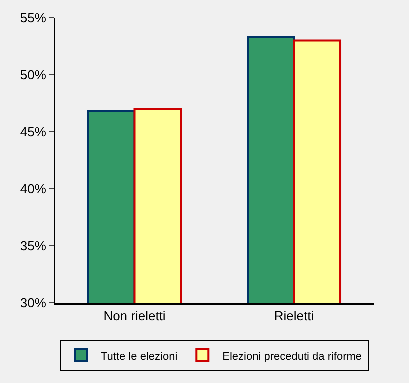 This screenshot has width=409, height=383. Describe the element at coordinates (294, 316) in the screenshot. I see `x-tick-label: Rieletti` at that location.